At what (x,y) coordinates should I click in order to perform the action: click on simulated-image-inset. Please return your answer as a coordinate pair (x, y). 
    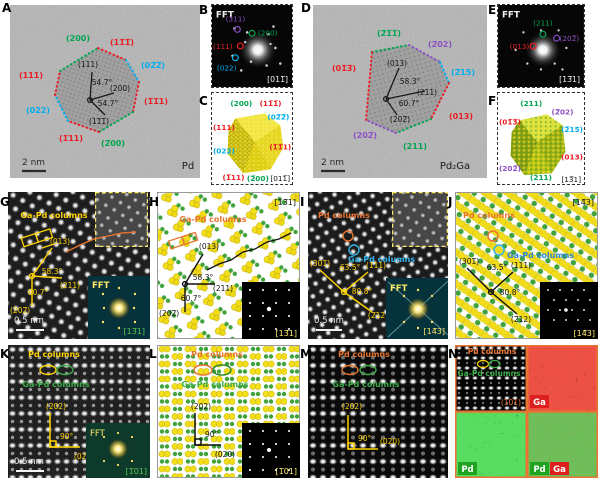
    Looking at the image, I should click on (121, 219).